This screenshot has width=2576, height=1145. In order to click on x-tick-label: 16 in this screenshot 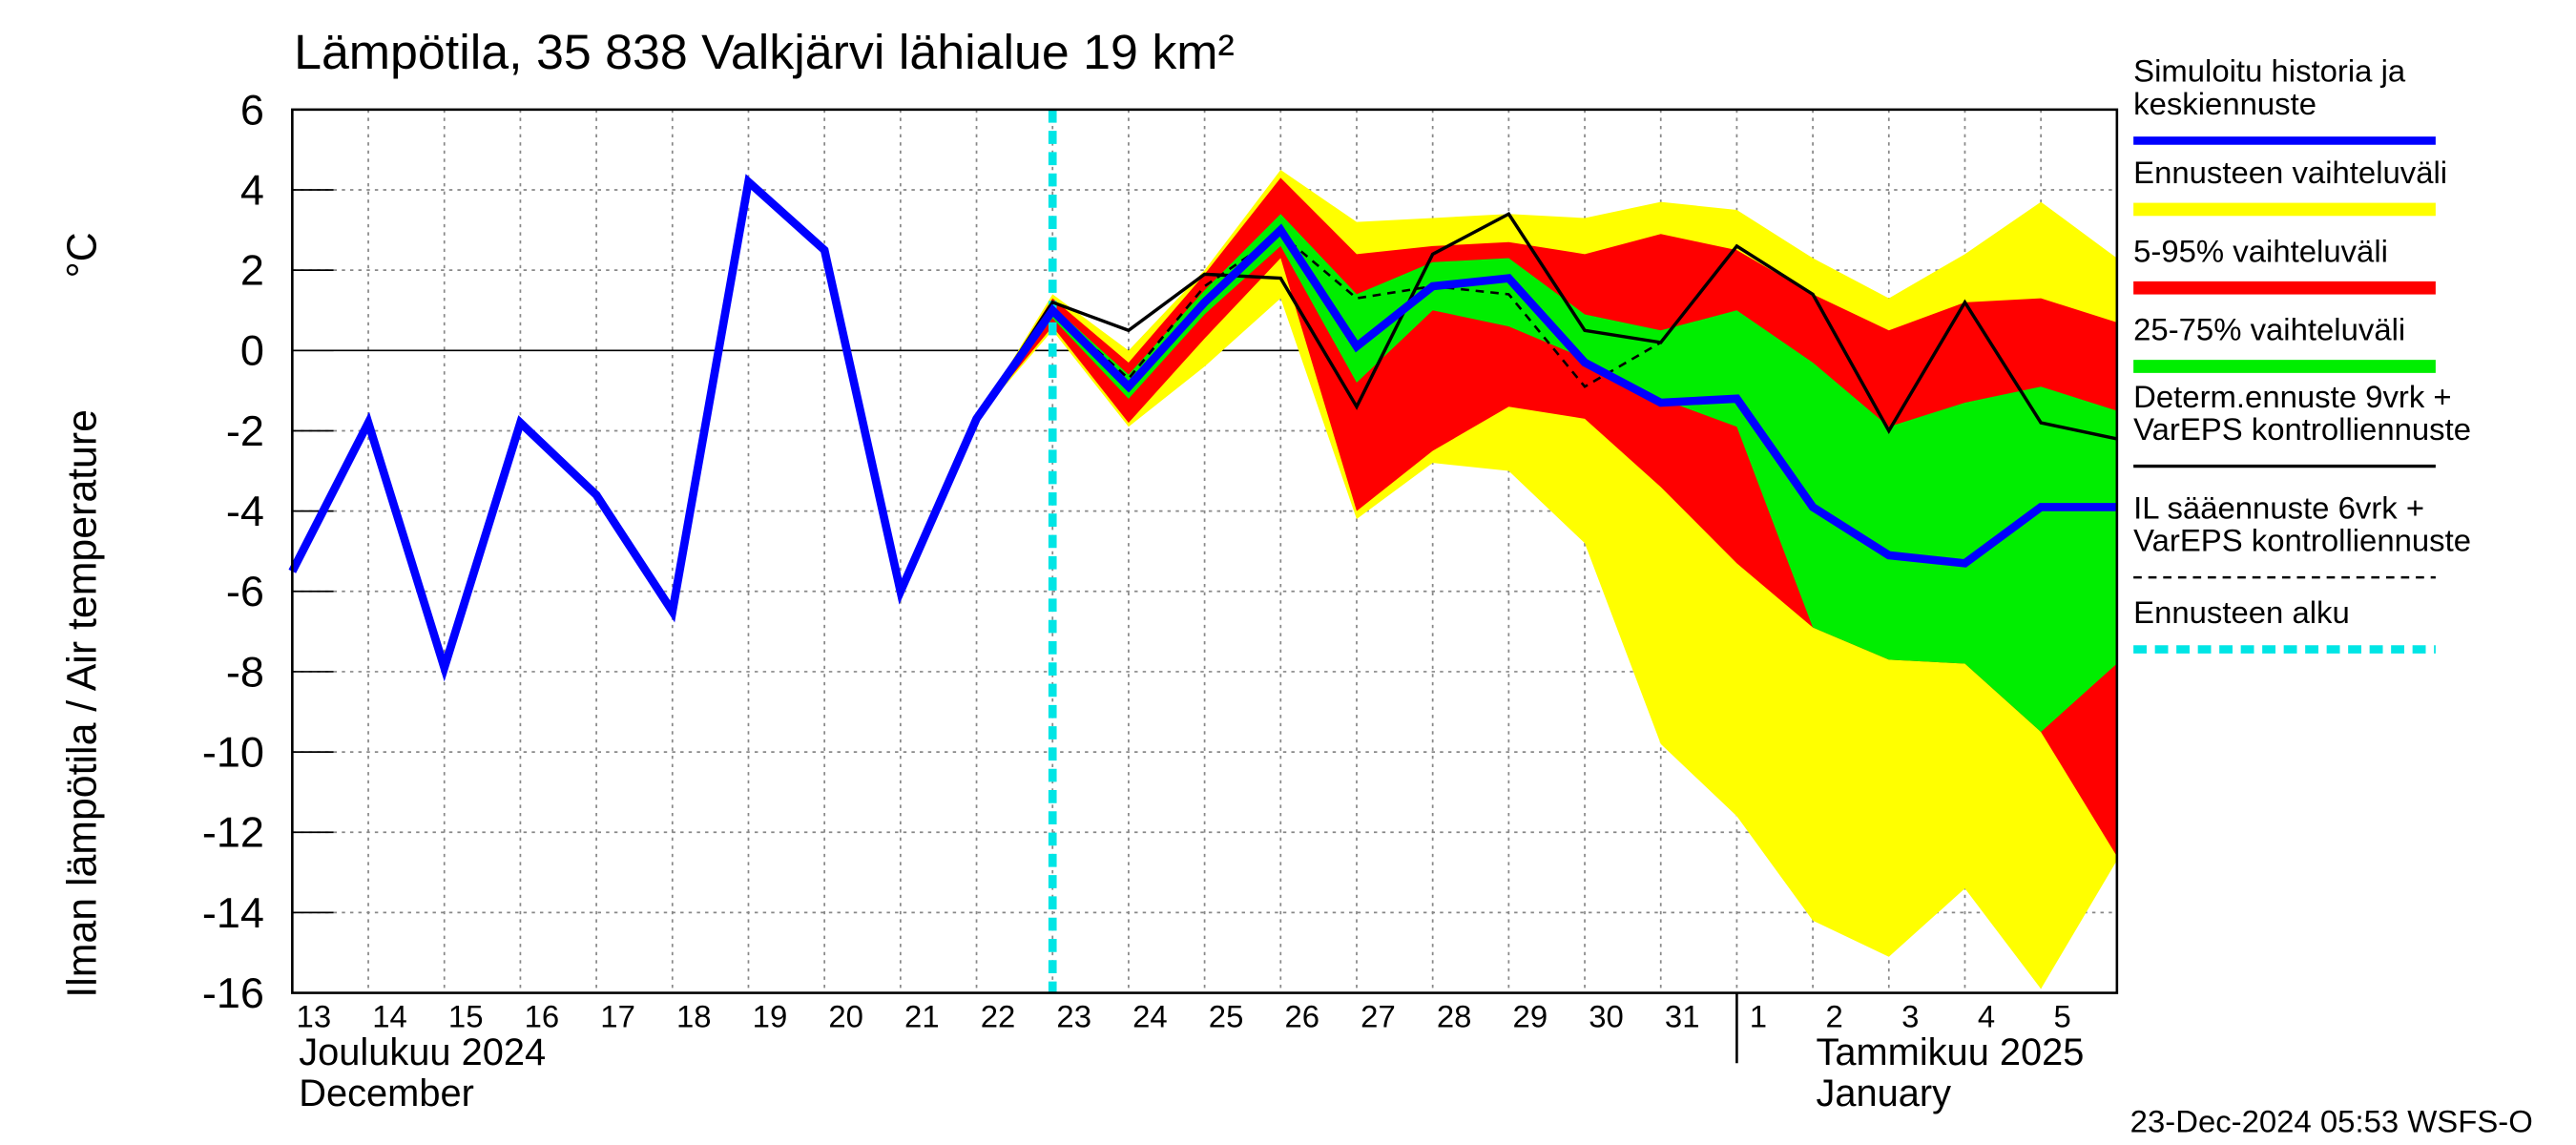, I will do `click(542, 1017)`.